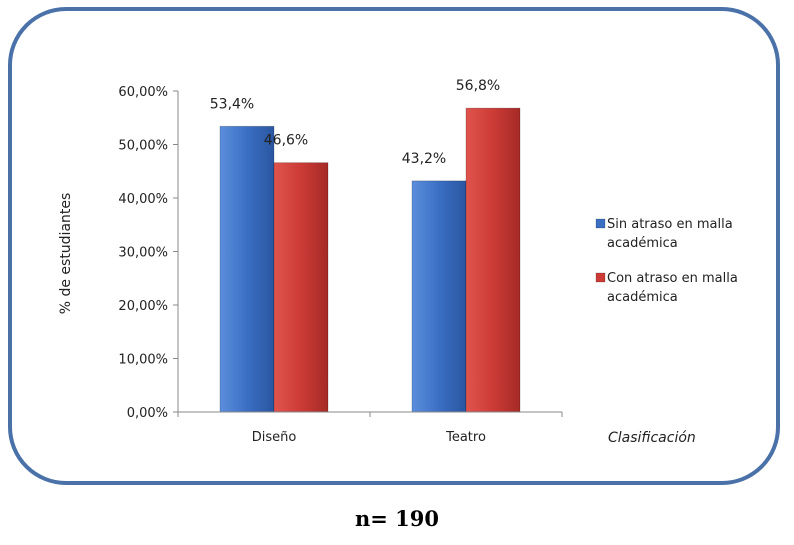  Describe the element at coordinates (478, 86) in the screenshot. I see `data-label: 56,8%` at that location.